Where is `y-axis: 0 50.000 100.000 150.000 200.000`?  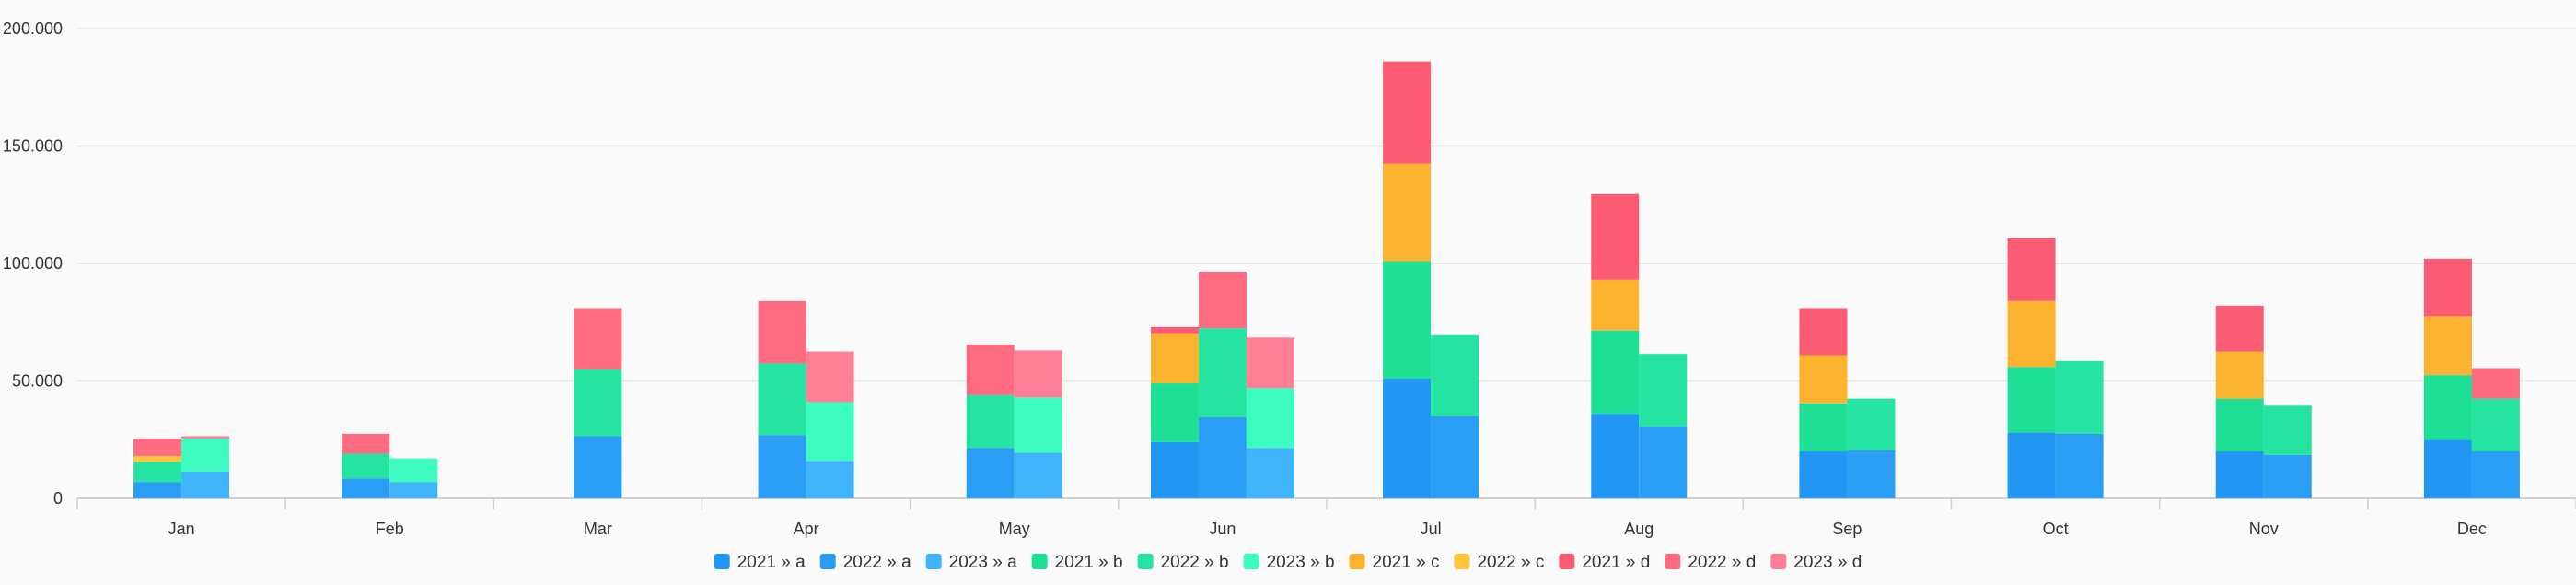 y-axis: 0 50.000 100.000 150.000 200.000 is located at coordinates (33, 263).